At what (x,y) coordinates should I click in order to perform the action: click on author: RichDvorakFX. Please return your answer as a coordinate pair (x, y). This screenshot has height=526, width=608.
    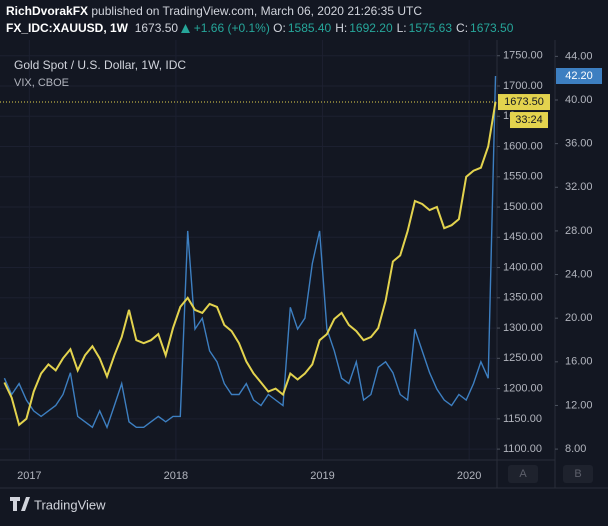
    Looking at the image, I should click on (47, 11).